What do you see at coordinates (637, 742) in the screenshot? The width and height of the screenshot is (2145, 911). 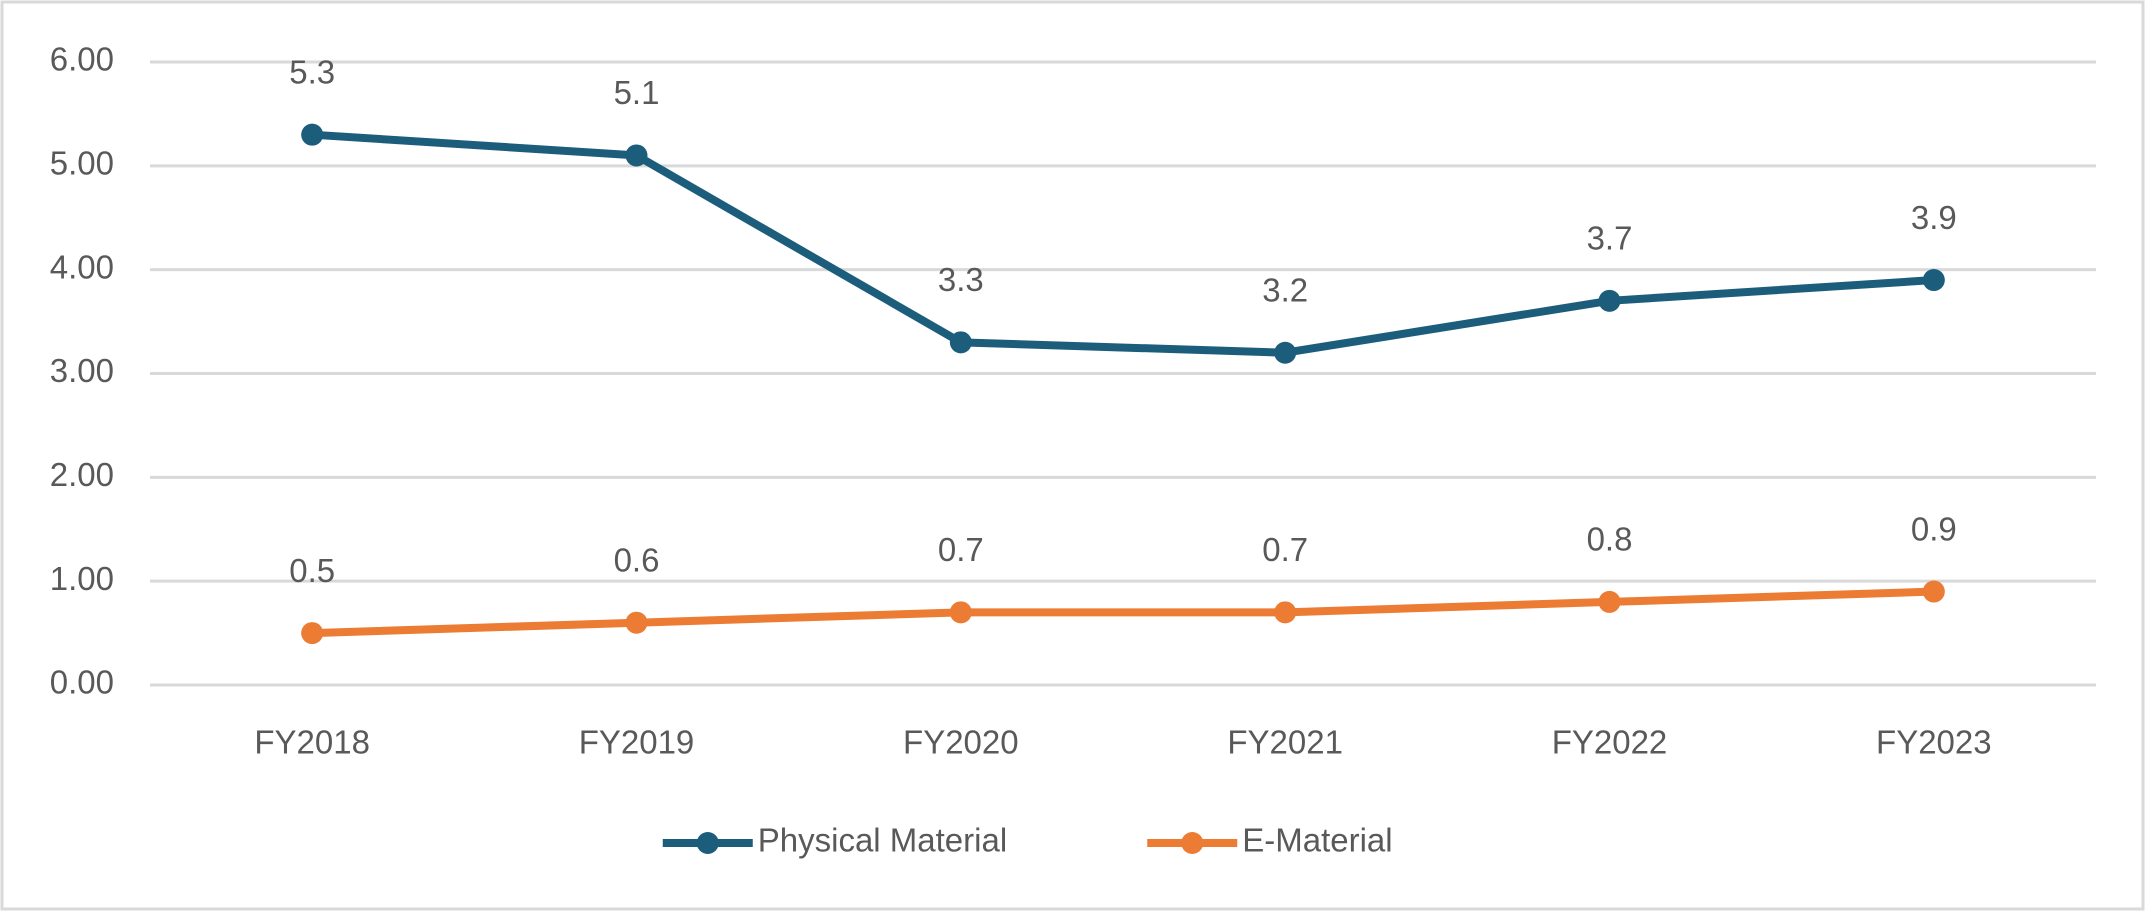 I see `x-tick-label: FY2019` at bounding box center [637, 742].